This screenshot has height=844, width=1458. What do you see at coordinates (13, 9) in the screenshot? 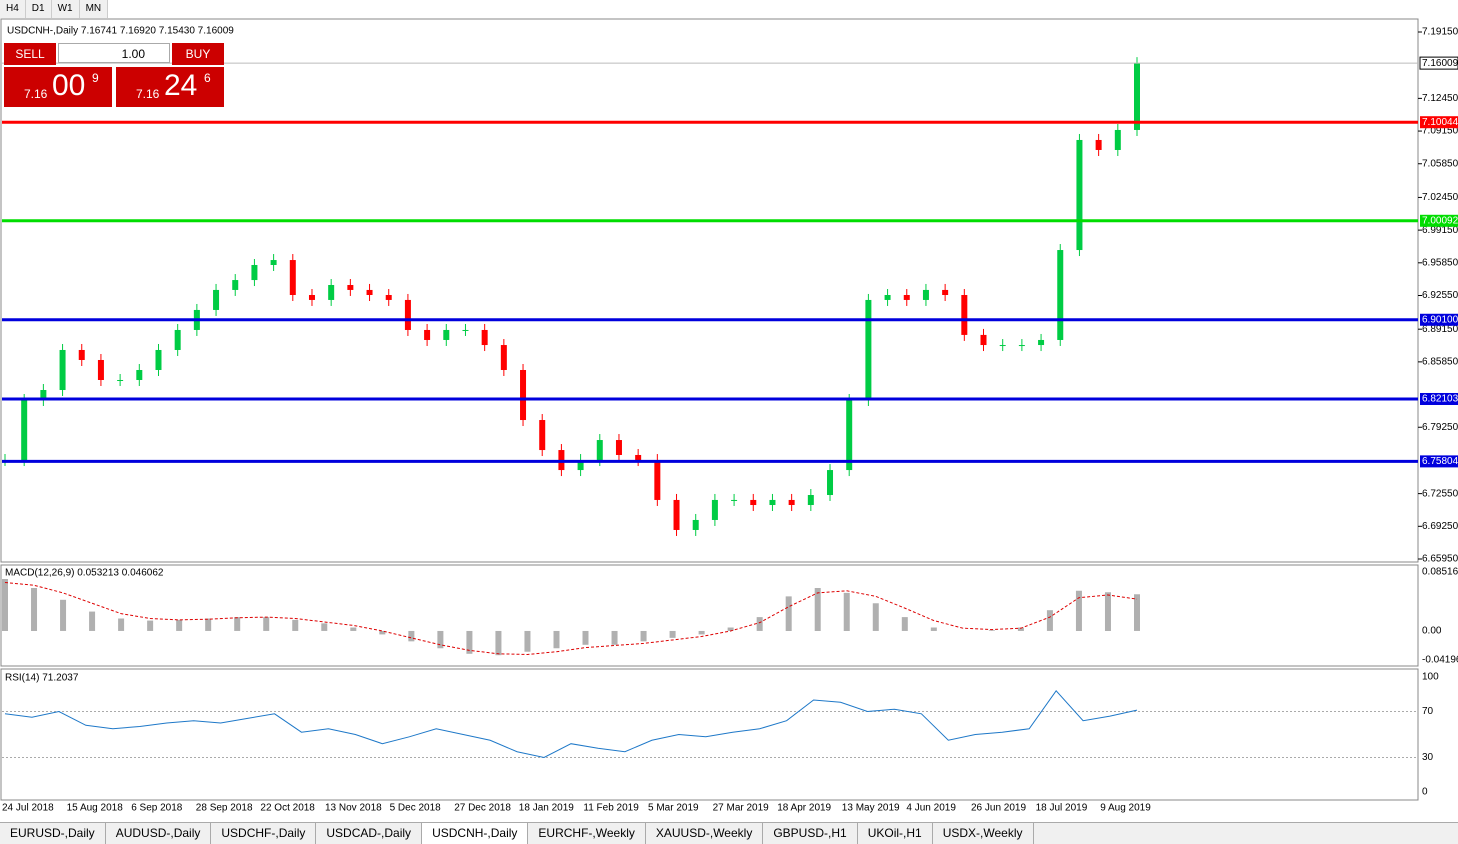
I see `timeframe-button: H4` at bounding box center [13, 9].